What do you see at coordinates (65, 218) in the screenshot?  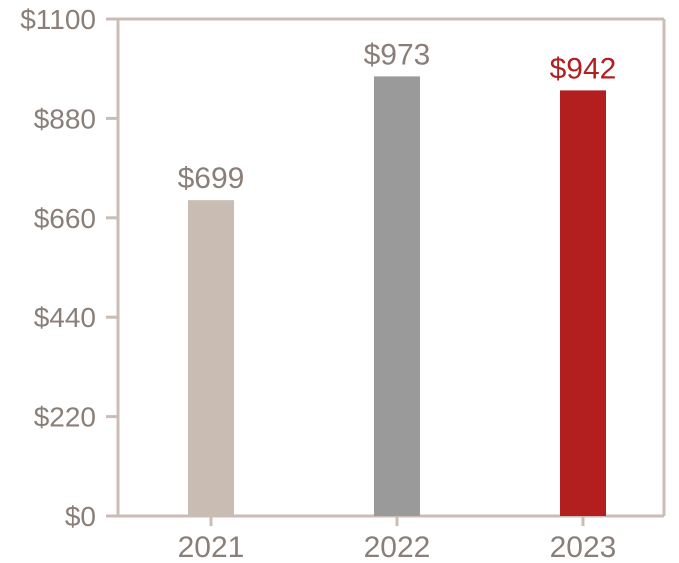 I see `y-tick-label: $660` at bounding box center [65, 218].